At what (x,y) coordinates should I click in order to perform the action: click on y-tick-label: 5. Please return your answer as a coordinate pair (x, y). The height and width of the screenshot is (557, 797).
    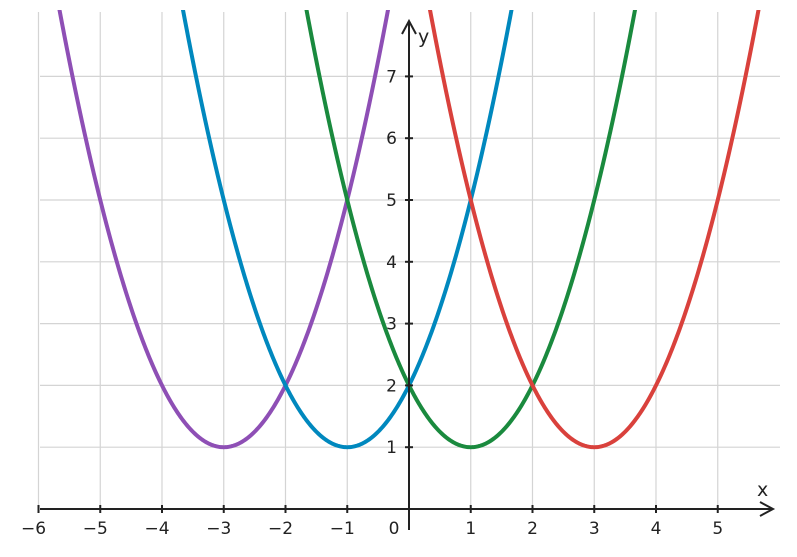
    Looking at the image, I should click on (391, 201).